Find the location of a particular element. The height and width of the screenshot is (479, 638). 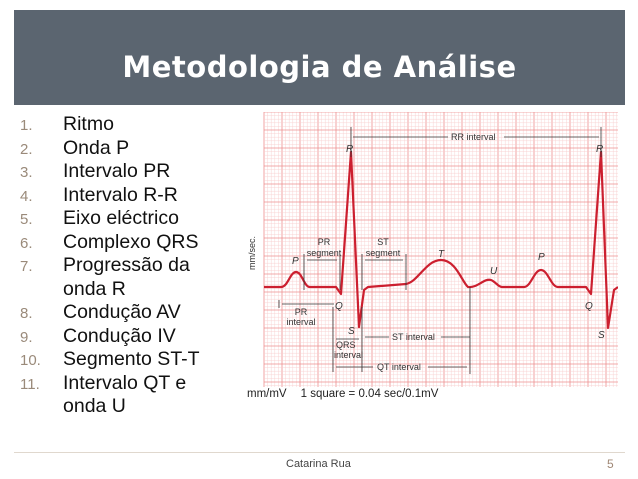

list-item-text: Complexo QRS is located at coordinates (131, 241).